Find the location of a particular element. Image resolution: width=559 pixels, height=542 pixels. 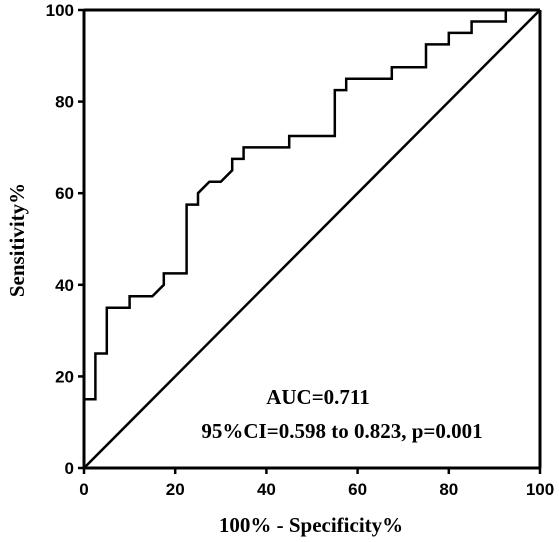

x-tick-layer: 0 20 40 60 80 100 is located at coordinates (316, 483).